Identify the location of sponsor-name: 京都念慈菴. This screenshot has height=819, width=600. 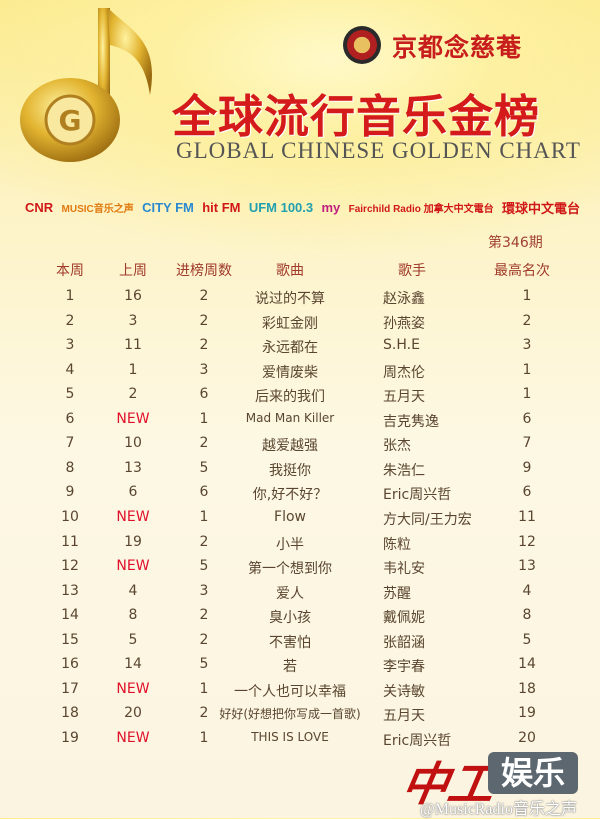
(457, 47).